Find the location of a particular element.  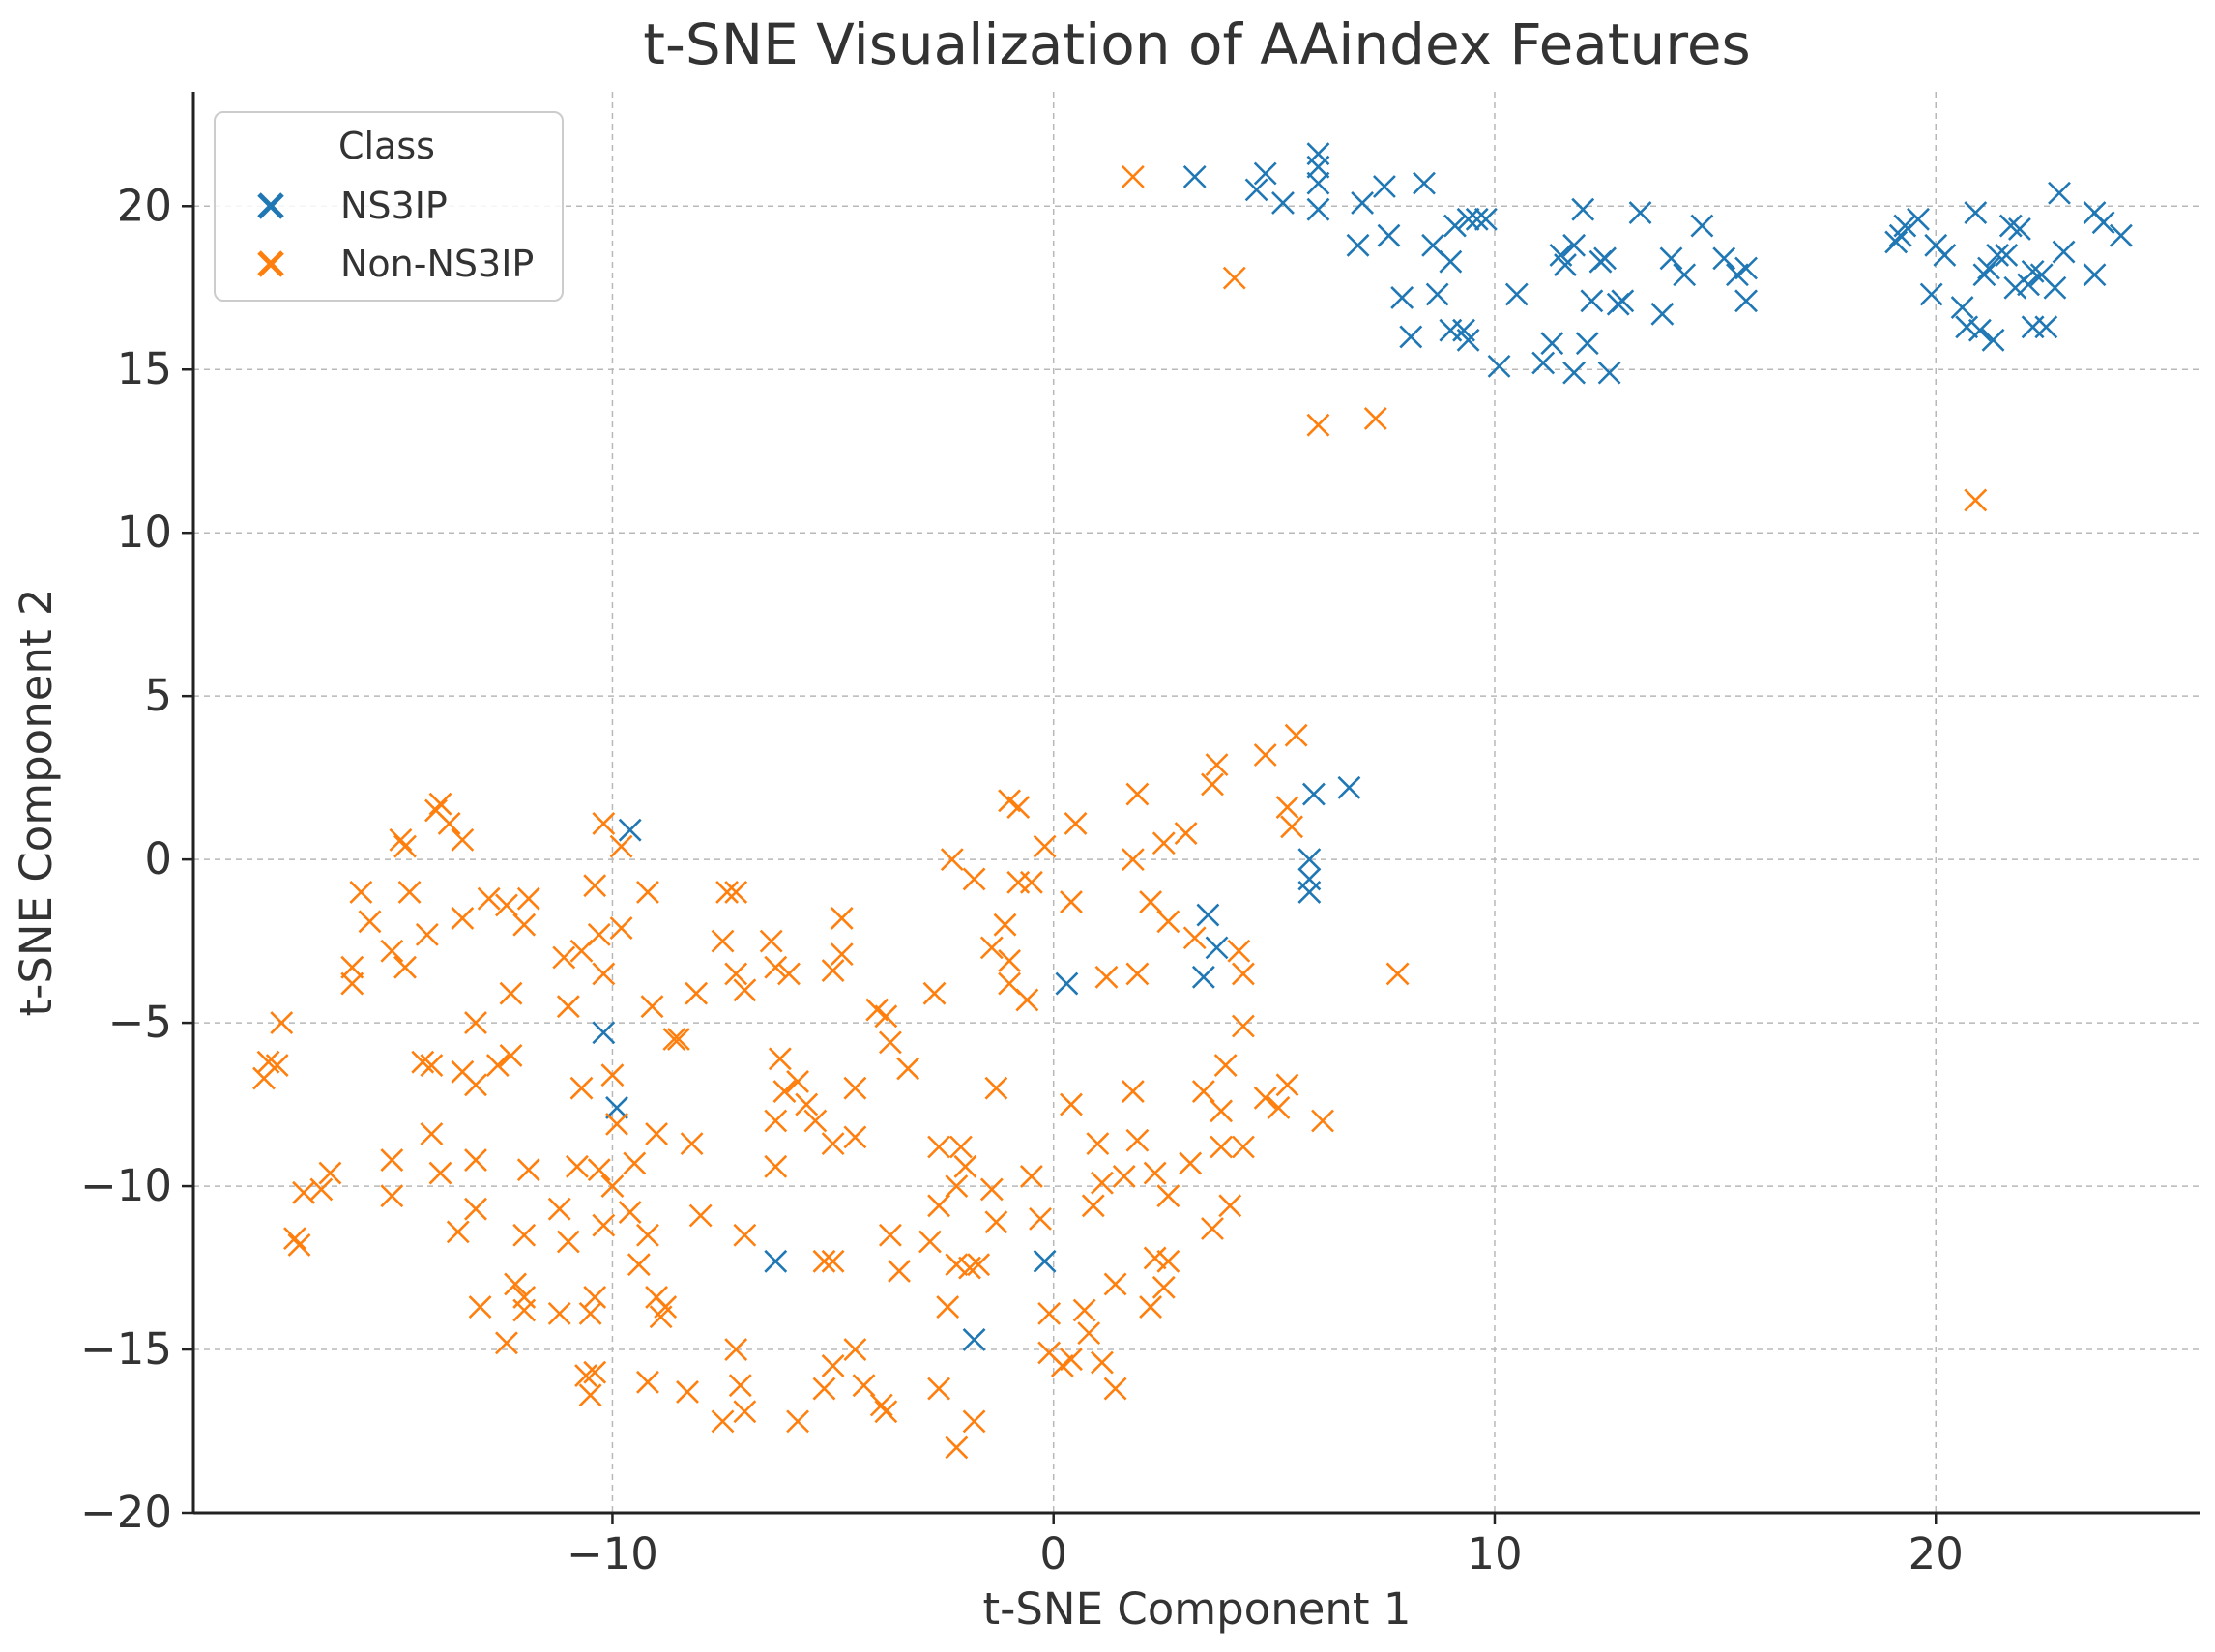

y-tick-label: −5 is located at coordinates (140, 1023).